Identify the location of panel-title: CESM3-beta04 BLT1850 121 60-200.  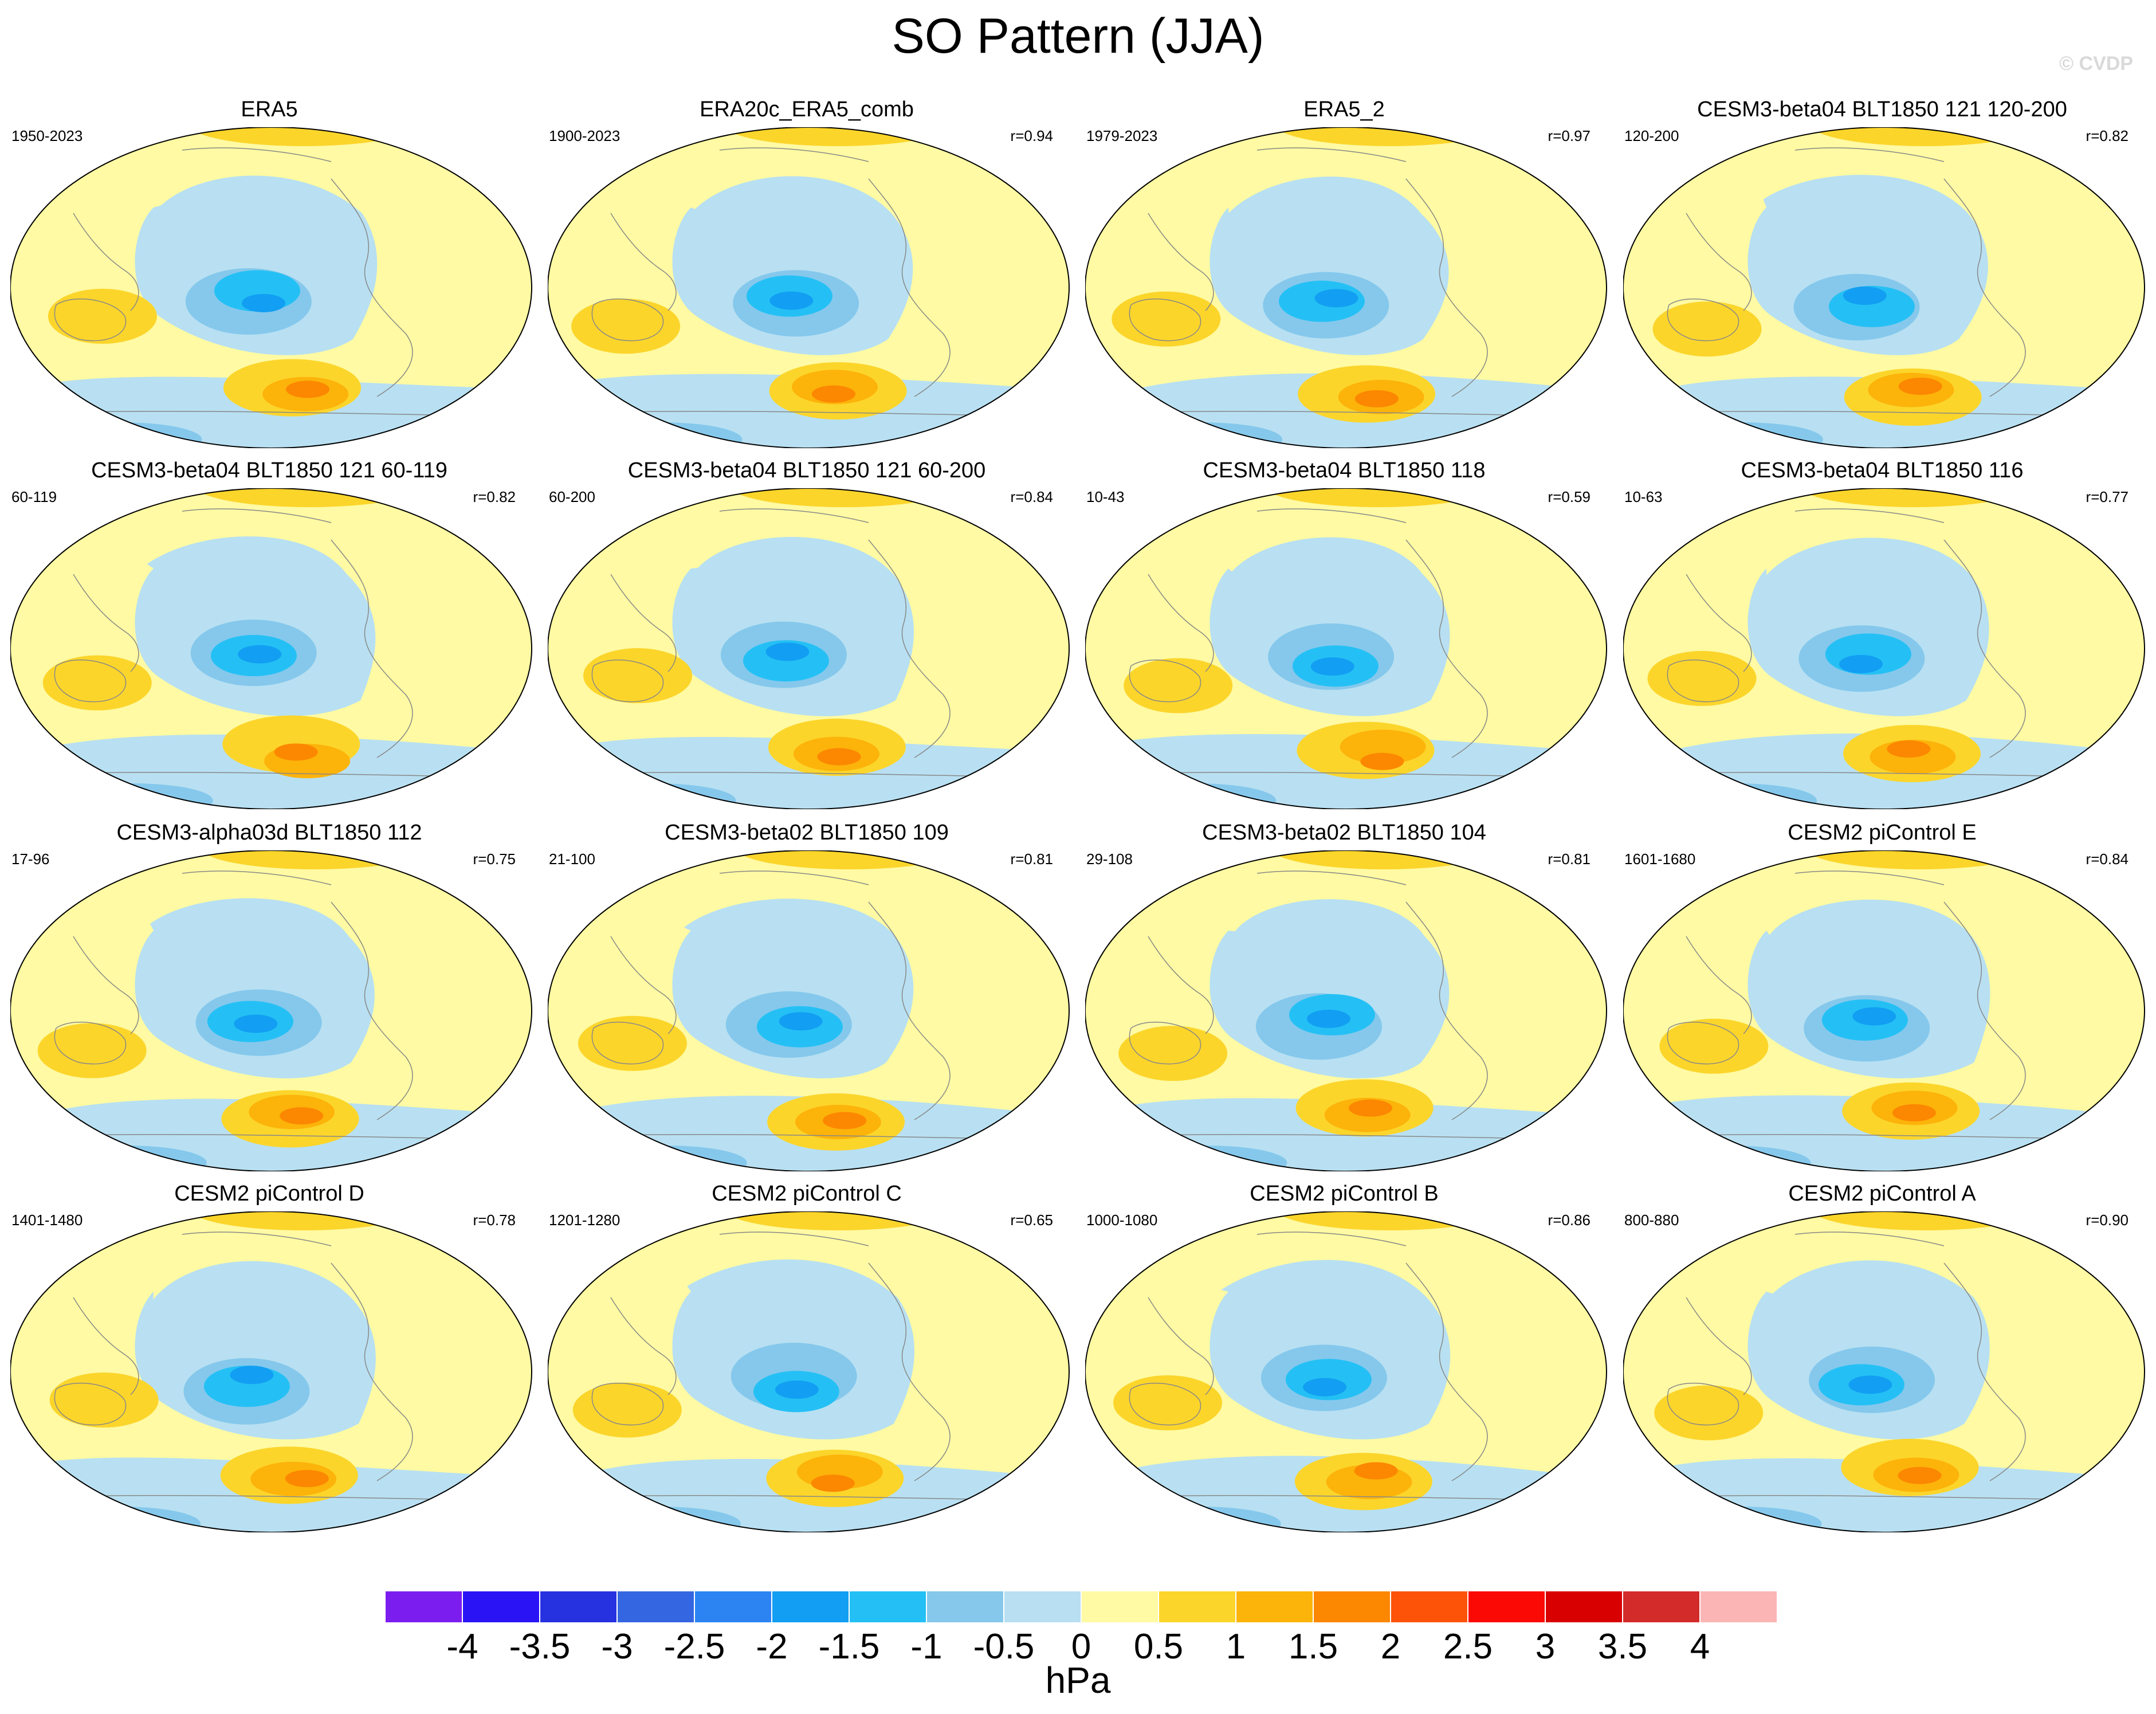
(806, 470).